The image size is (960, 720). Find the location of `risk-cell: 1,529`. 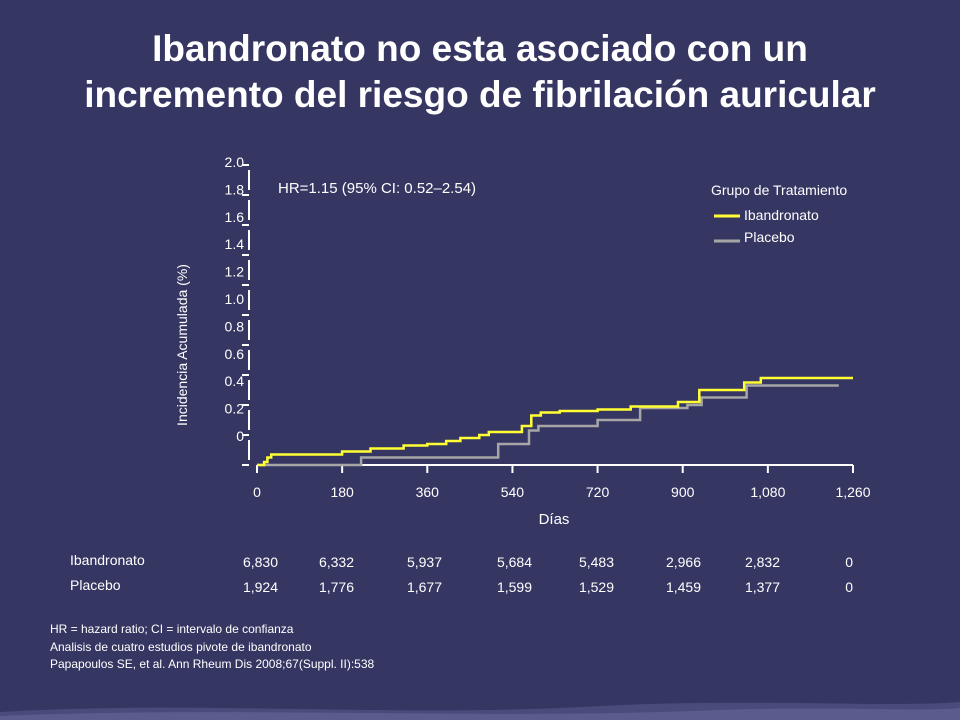

risk-cell: 1,529 is located at coordinates (596, 587).